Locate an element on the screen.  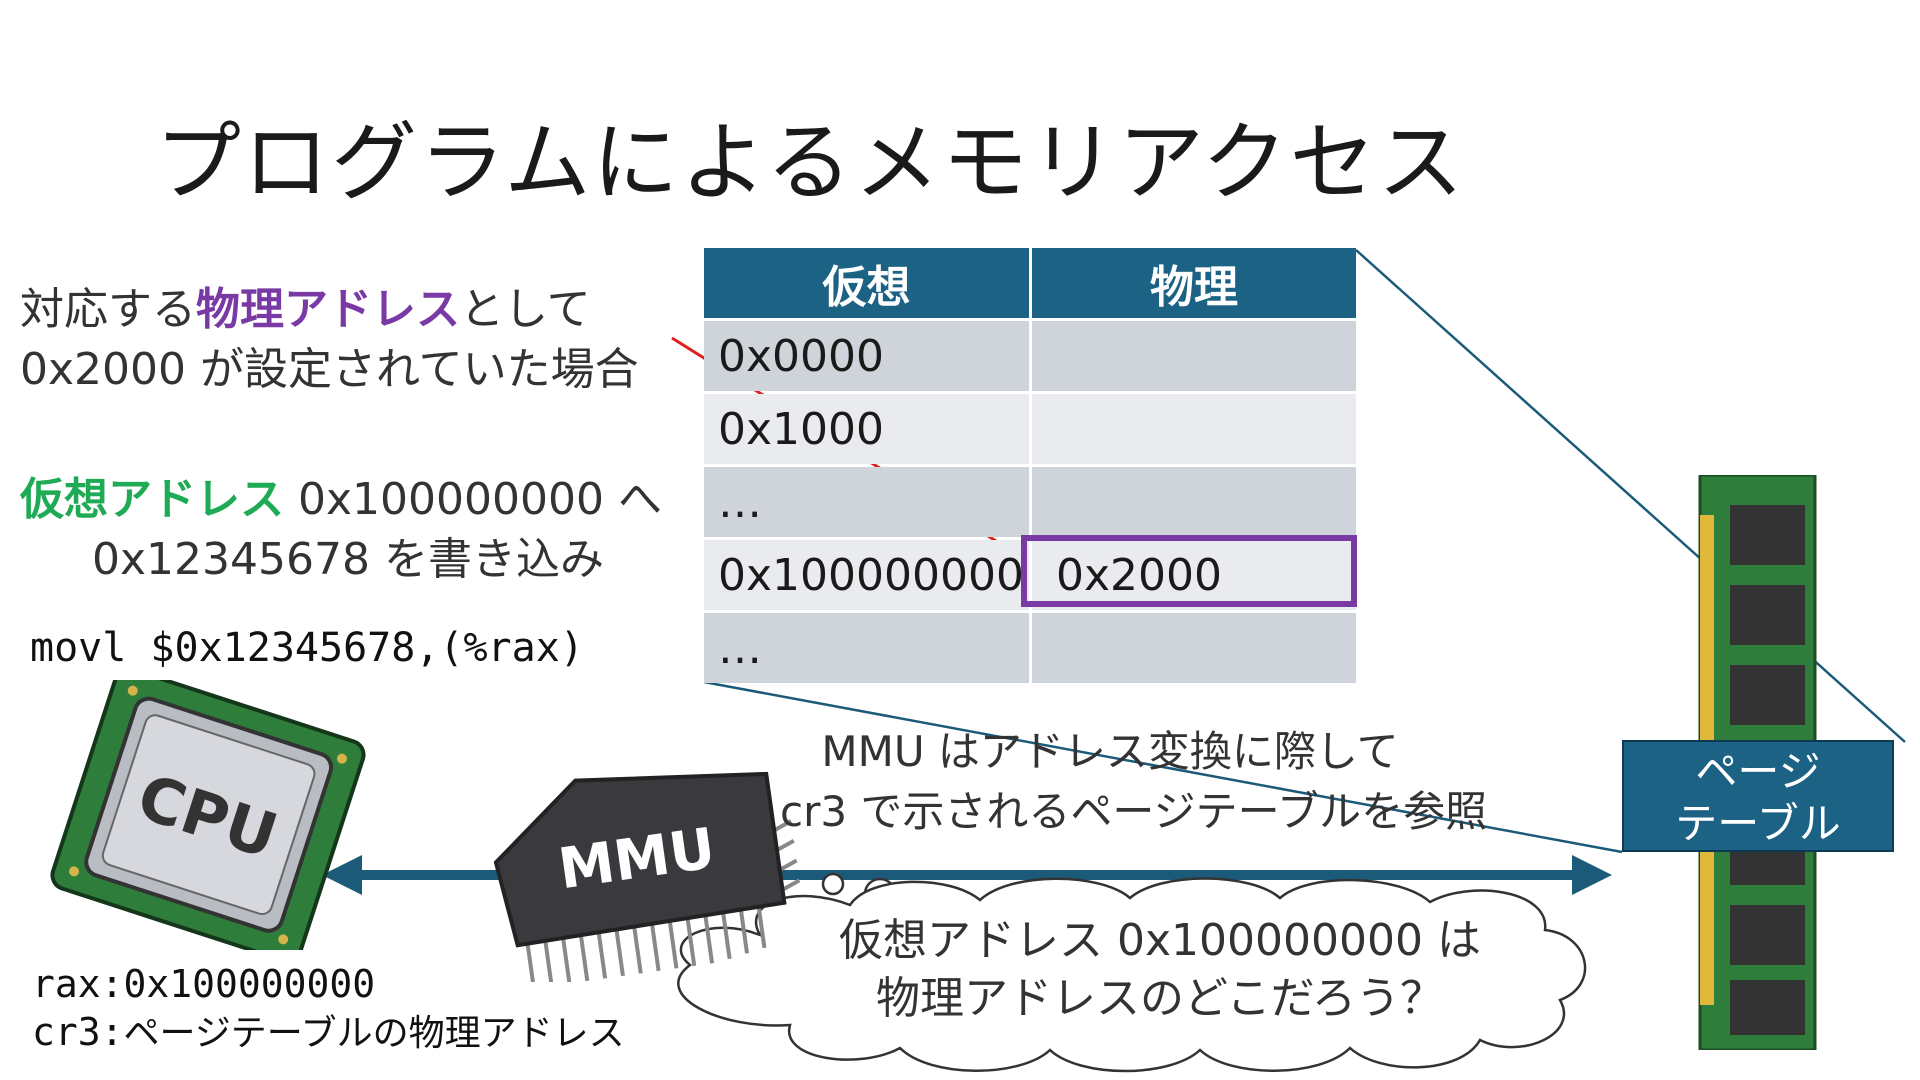
header-physical: 物理 is located at coordinates (1194, 283).